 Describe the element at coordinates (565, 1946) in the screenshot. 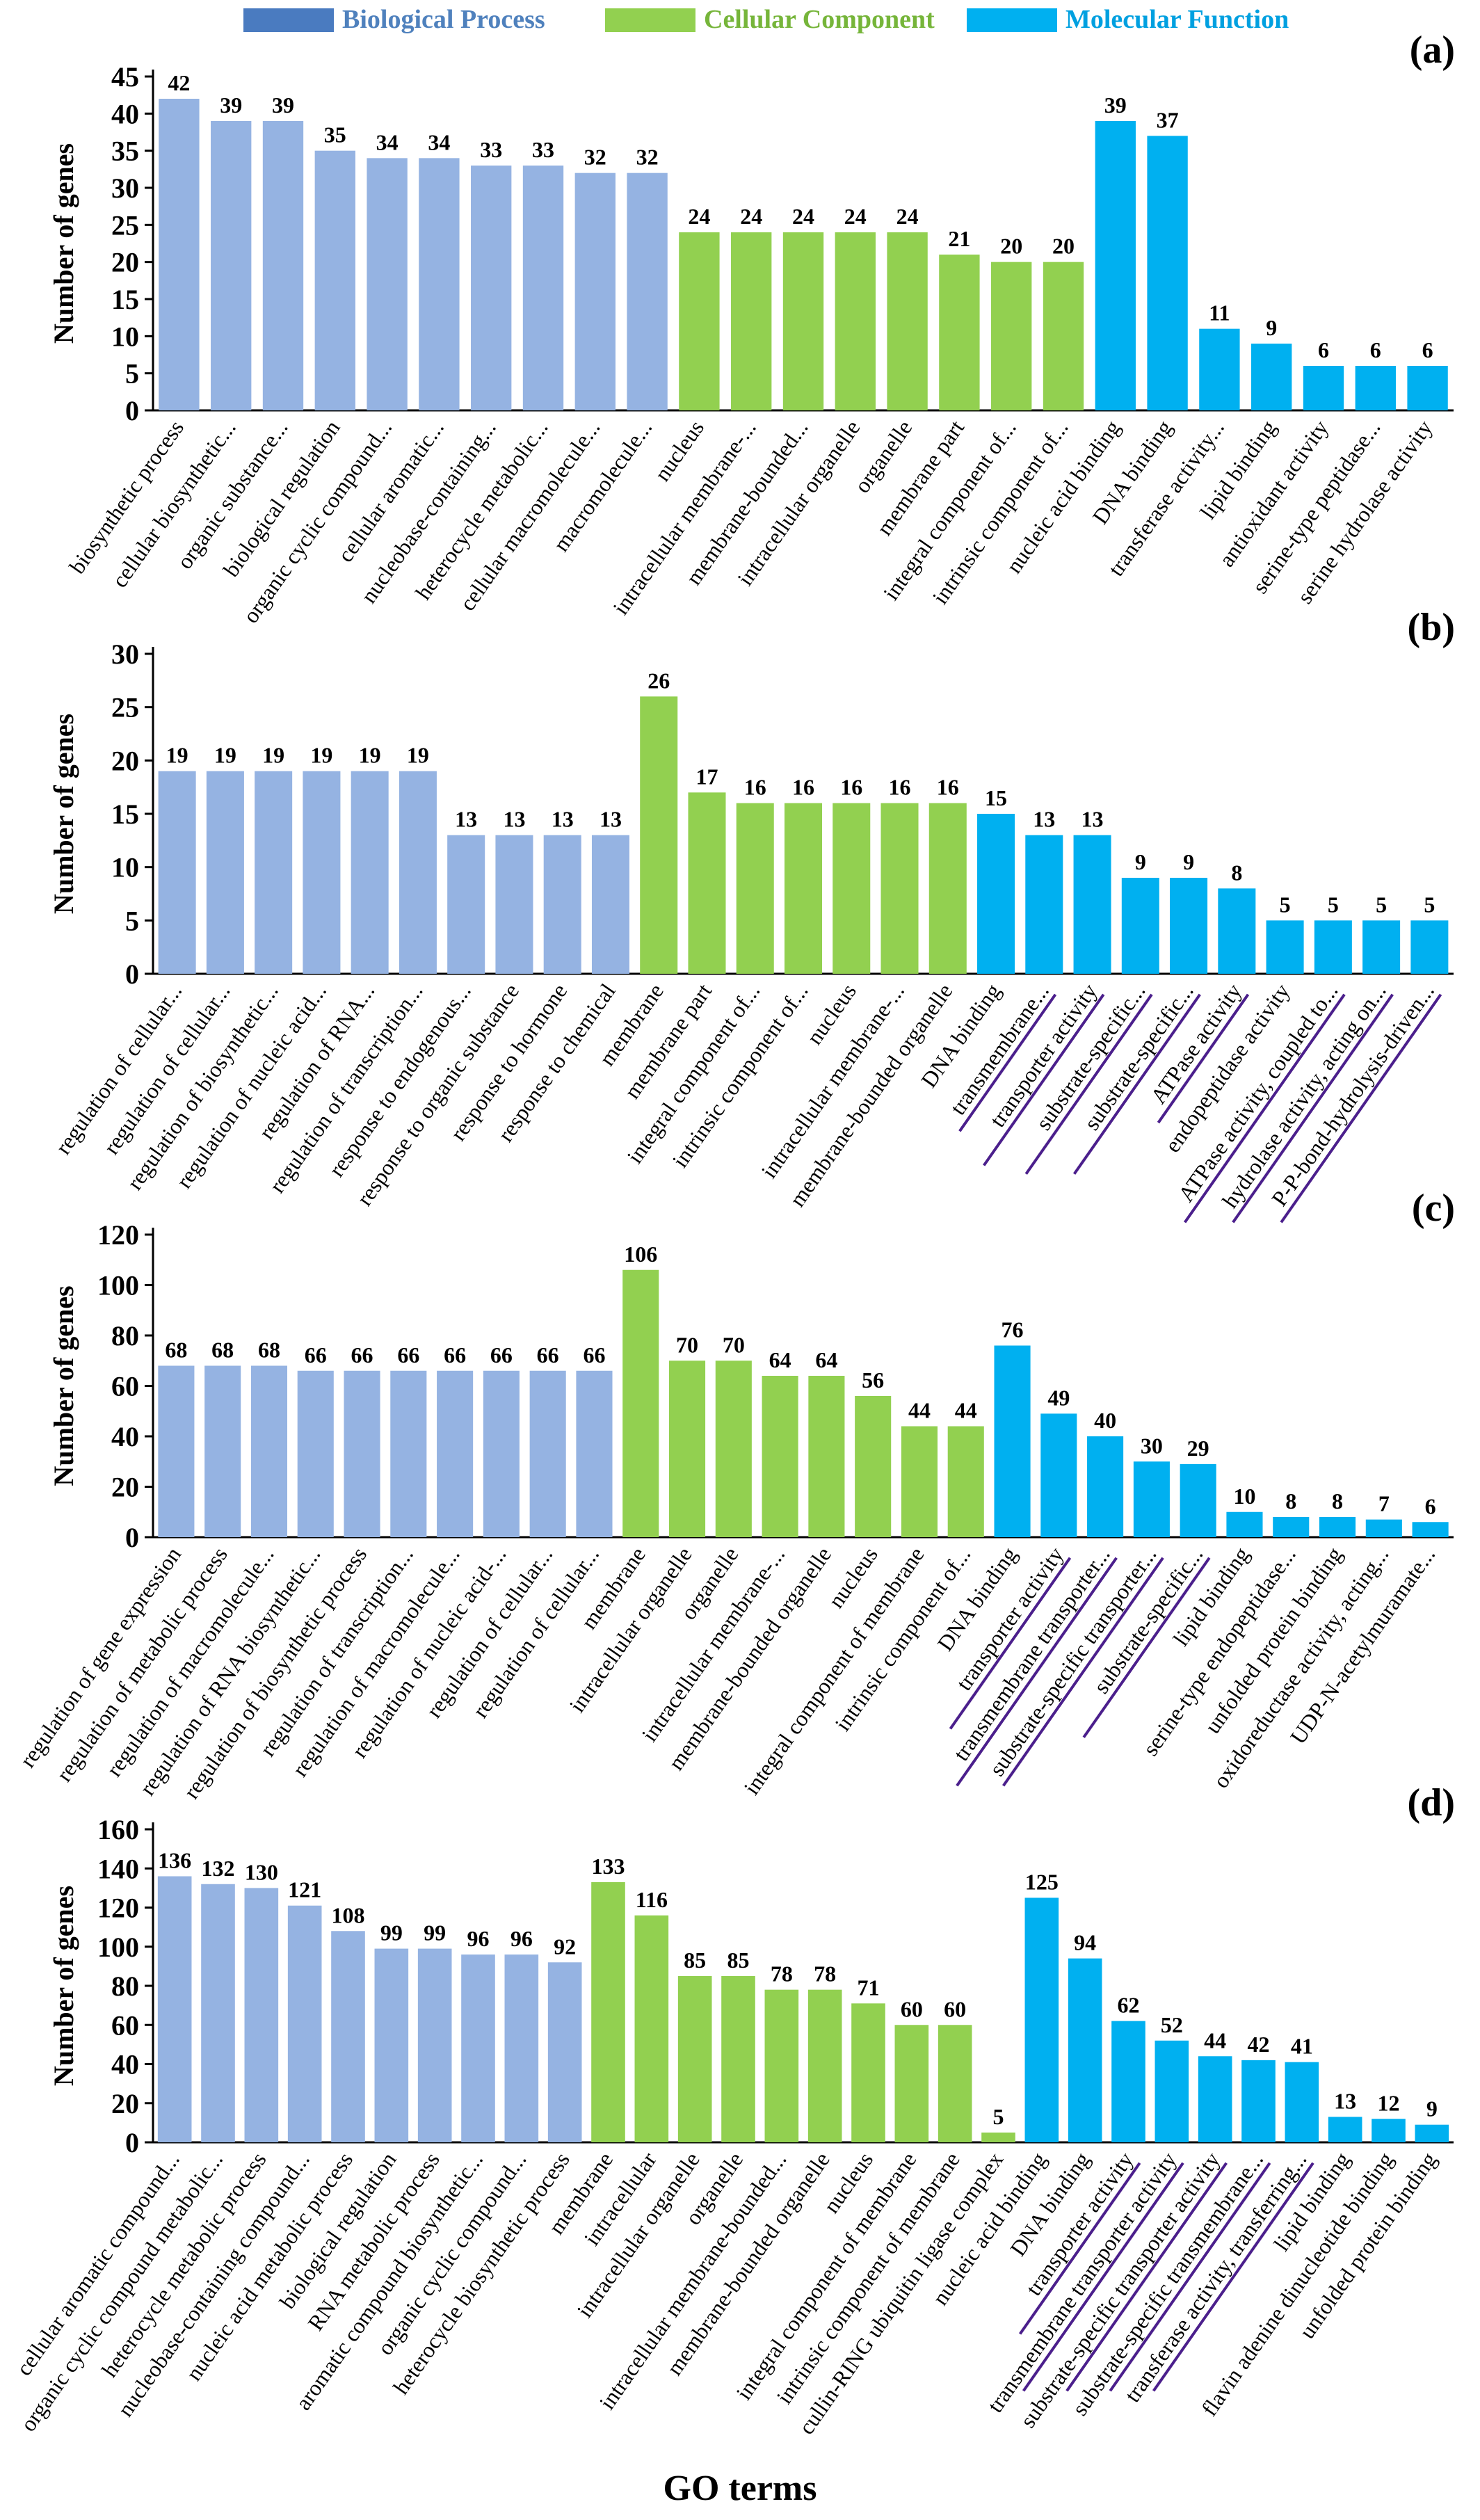

I see `bar-value-label: 92` at that location.